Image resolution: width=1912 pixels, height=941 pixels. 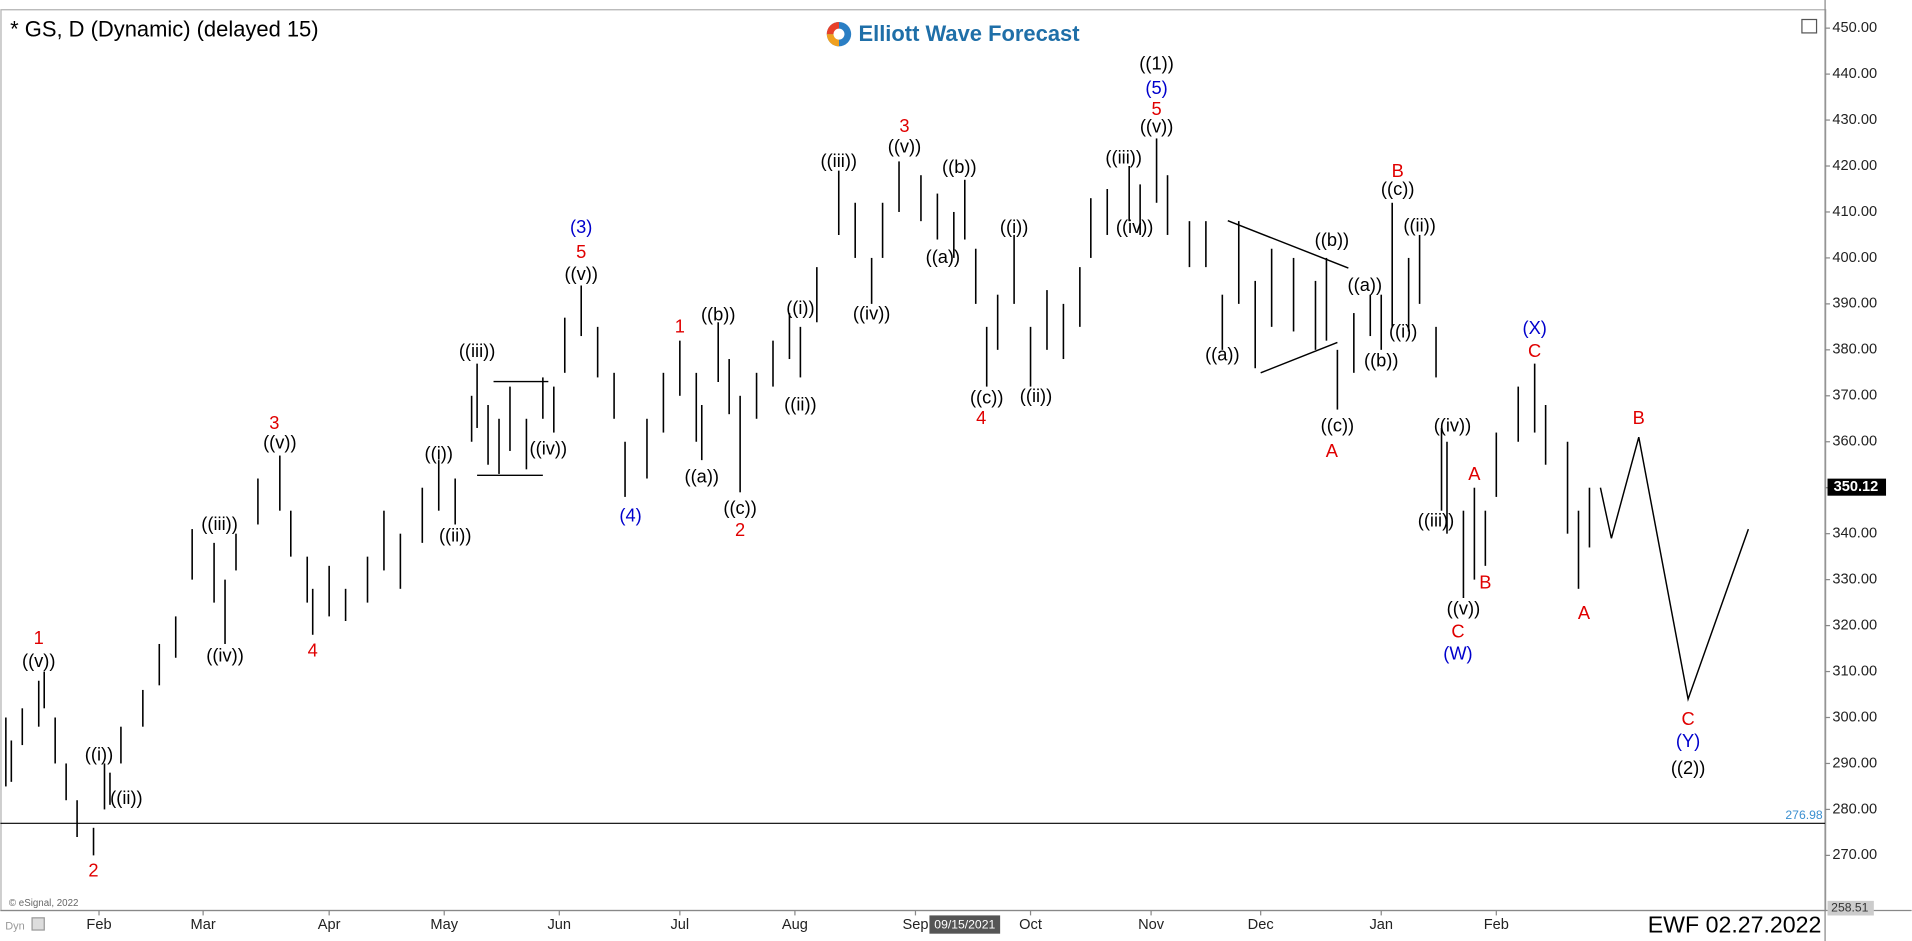 I want to click on y-tick-label: 420.00, so click(x=1854, y=166).